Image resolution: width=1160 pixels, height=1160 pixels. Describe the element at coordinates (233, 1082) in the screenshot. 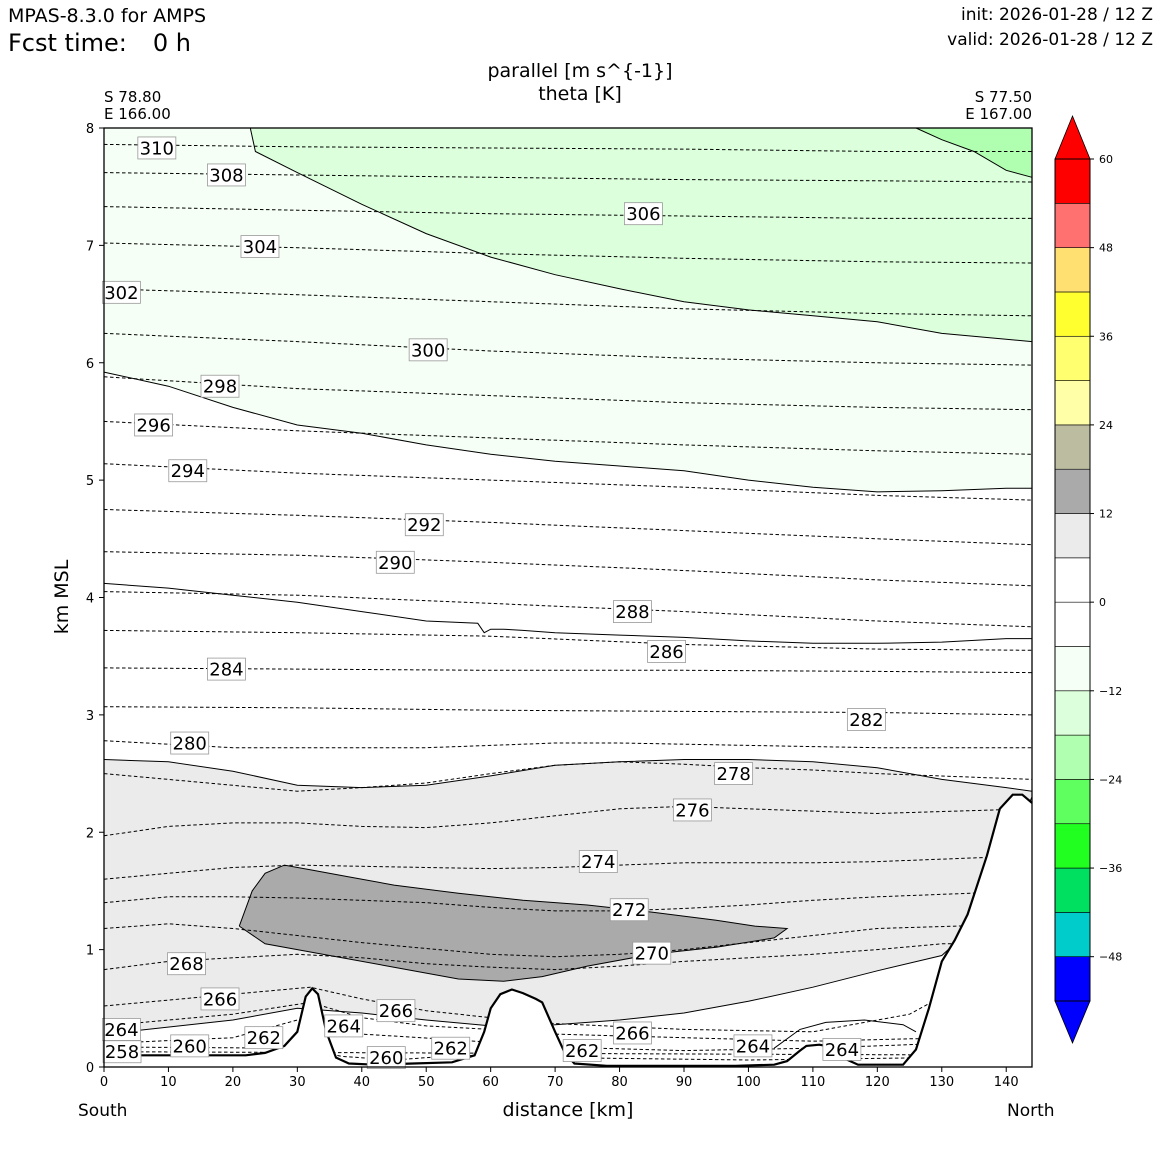

I see `x-tick-label: 20` at that location.